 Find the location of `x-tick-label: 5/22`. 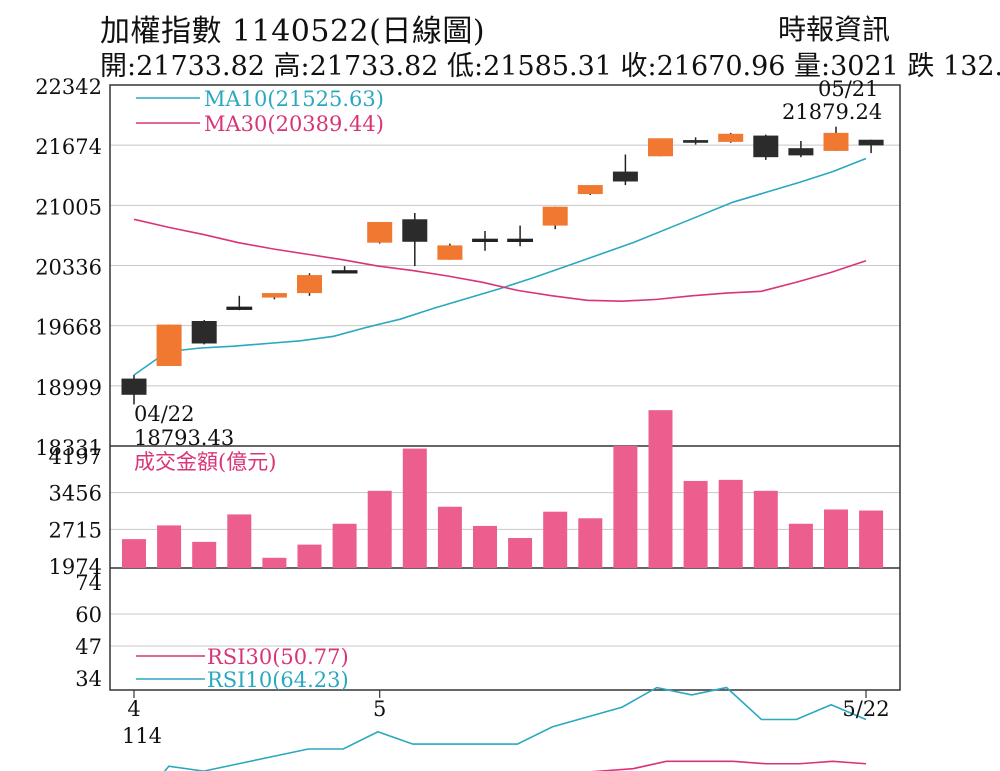

x-tick-label: 5/22 is located at coordinates (865, 709).